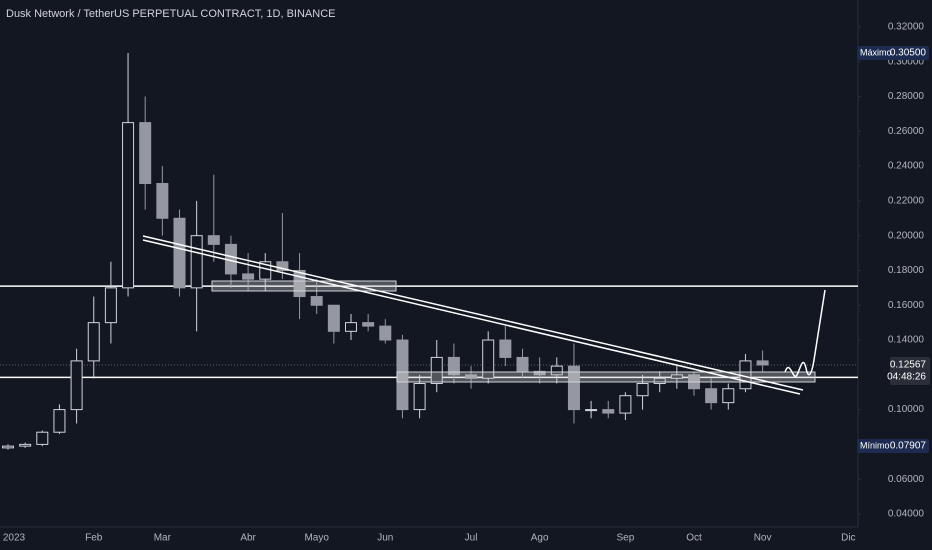 This screenshot has height=550, width=932. I want to click on x-tick-label: Ago, so click(540, 538).